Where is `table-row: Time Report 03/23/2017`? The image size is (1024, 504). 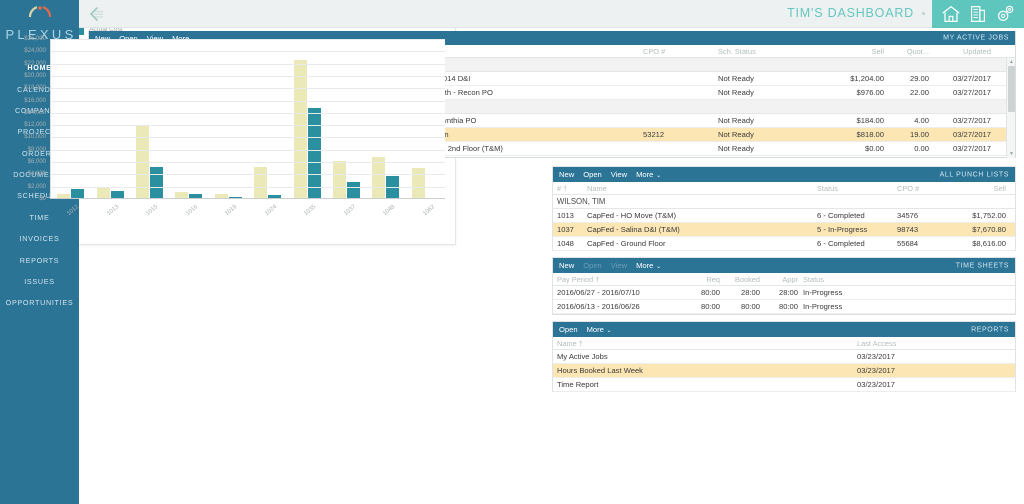 table-row: Time Report 03/23/2017 is located at coordinates (784, 385).